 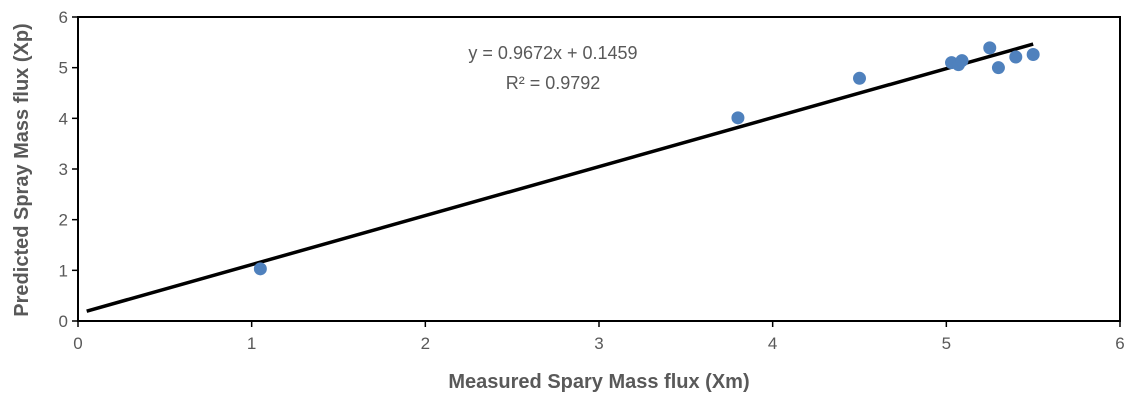 What do you see at coordinates (552, 53) in the screenshot?
I see `trendline-equation: y = 0.9672x + 0.1459` at bounding box center [552, 53].